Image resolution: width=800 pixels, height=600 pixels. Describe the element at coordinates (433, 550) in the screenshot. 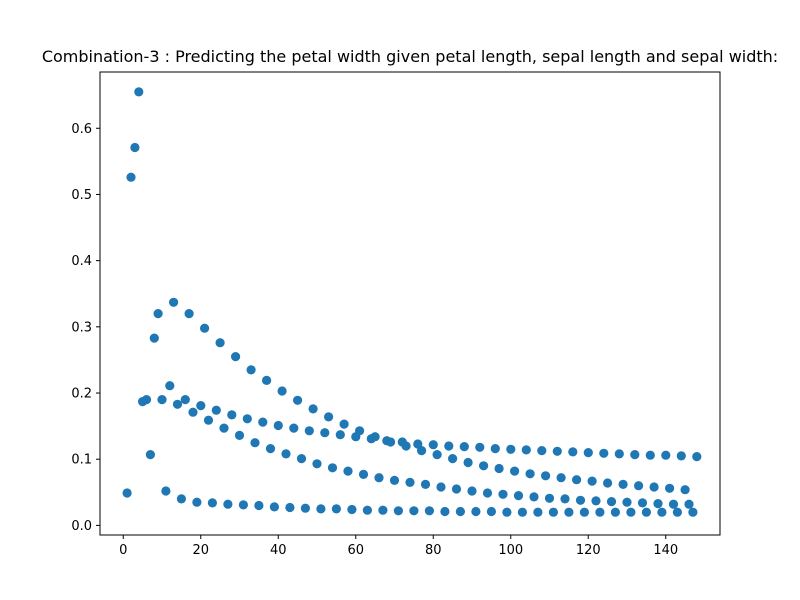

I see `x-tick-label: 80` at that location.